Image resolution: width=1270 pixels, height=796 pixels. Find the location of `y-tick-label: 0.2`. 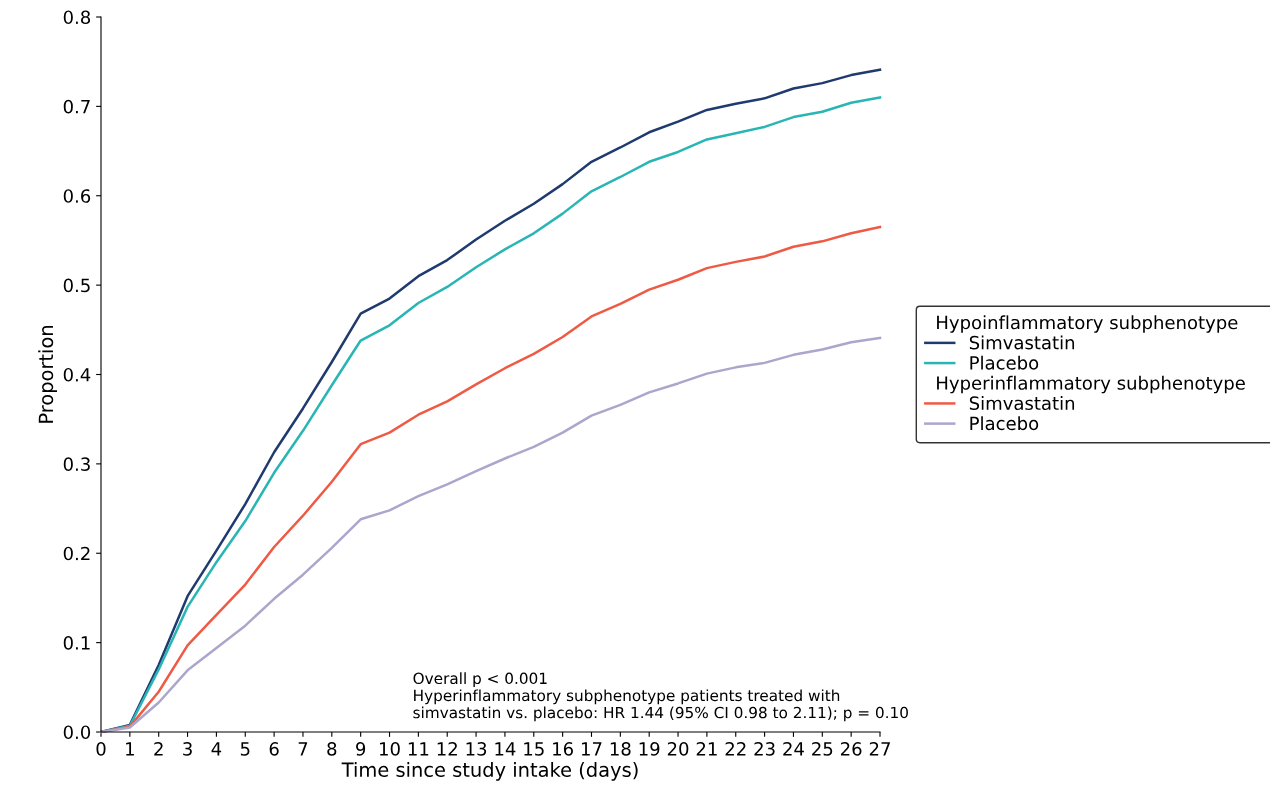

y-tick-label: 0.2 is located at coordinates (76, 553).